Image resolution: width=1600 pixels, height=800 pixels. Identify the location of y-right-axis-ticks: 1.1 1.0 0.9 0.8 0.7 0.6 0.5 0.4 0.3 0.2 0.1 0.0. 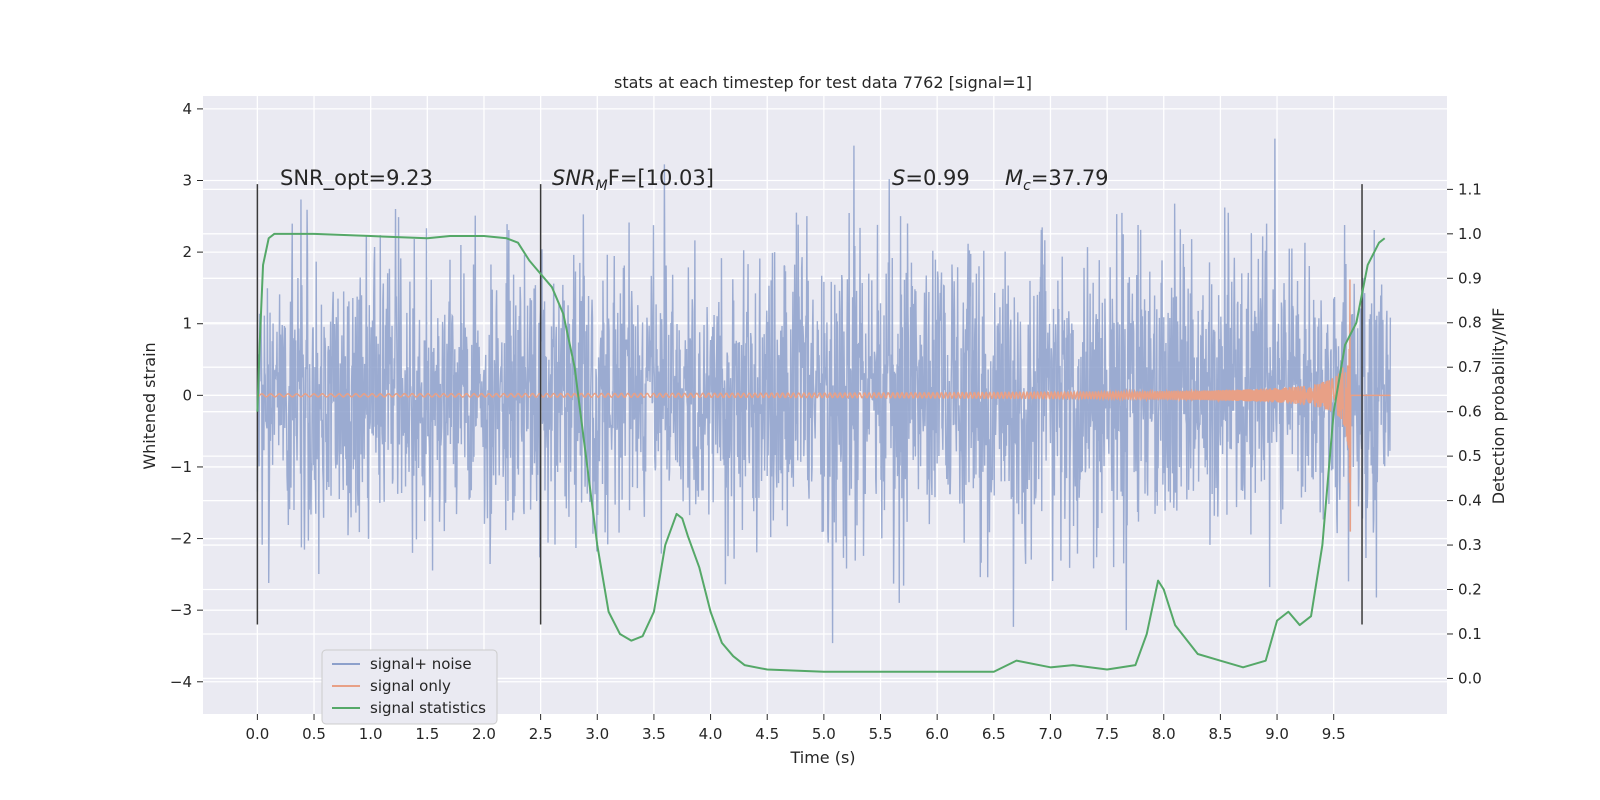
(1464, 433).